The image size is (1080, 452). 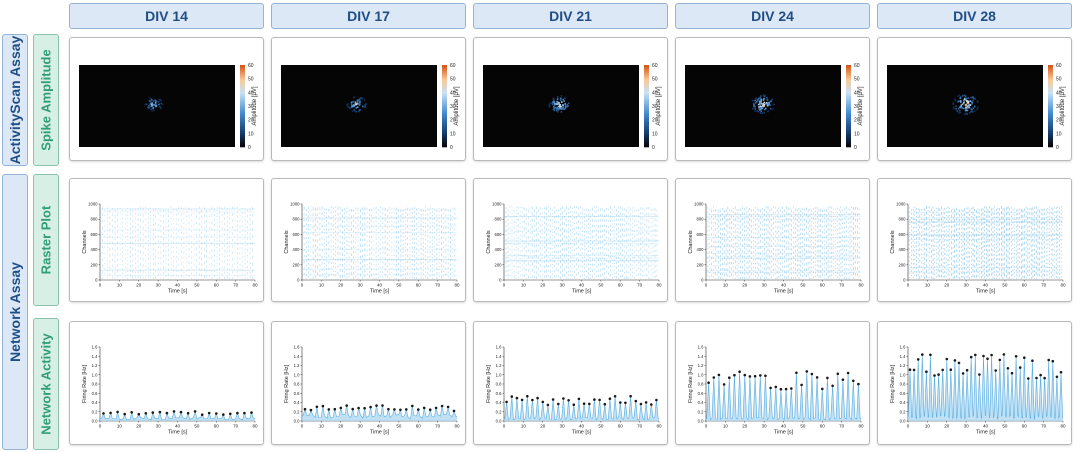 What do you see at coordinates (159, 426) in the screenshot?
I see `x-tick-label: 30` at bounding box center [159, 426].